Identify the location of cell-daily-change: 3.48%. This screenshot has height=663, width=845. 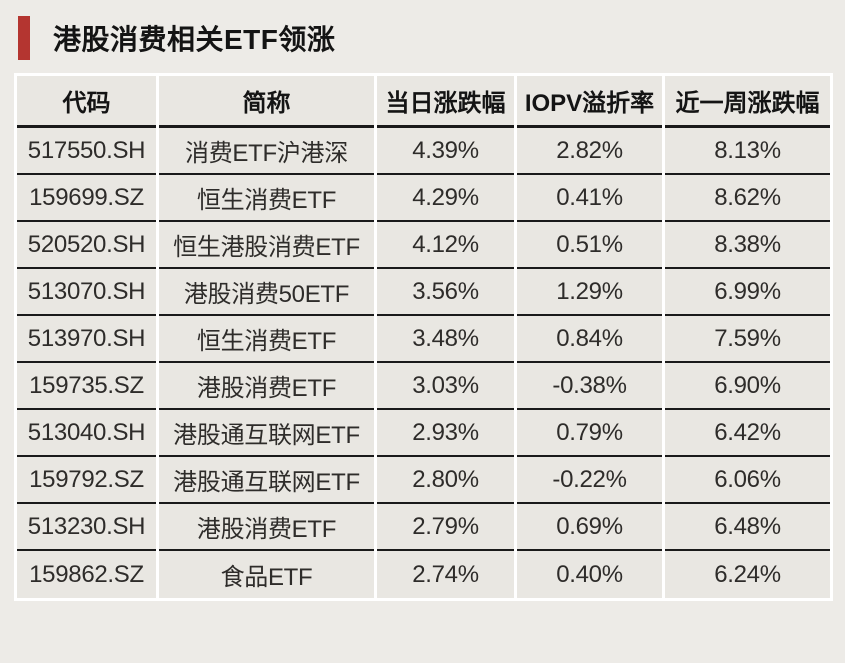
(445, 339).